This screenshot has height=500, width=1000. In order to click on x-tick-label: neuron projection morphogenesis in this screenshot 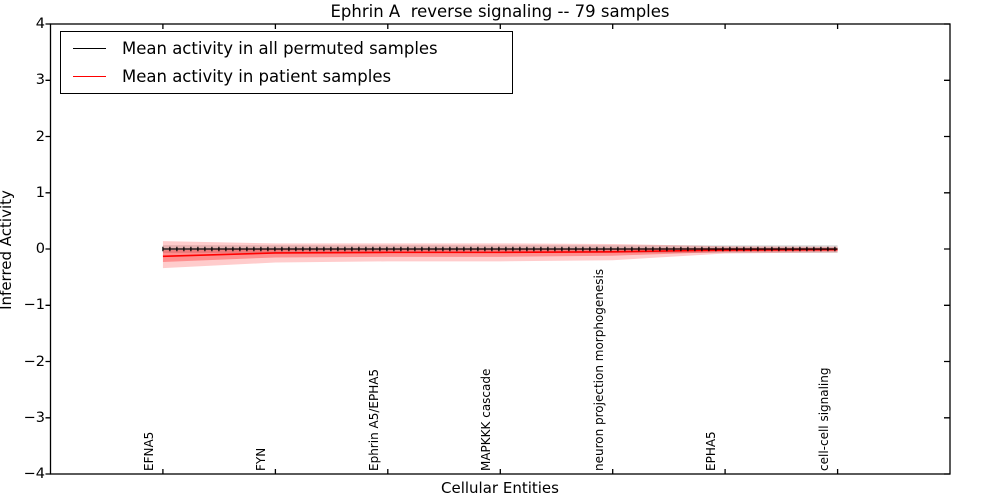, I will do `click(598, 369)`.